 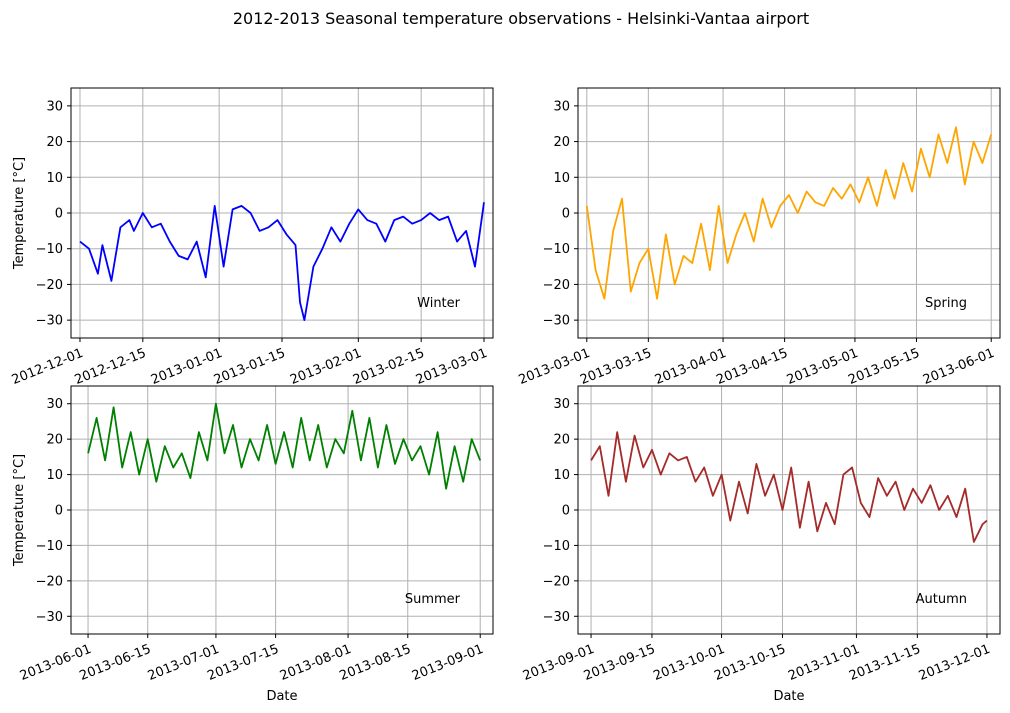 What do you see at coordinates (48, 367) in the screenshot?
I see `x-tick-label: 2012-12-01` at bounding box center [48, 367].